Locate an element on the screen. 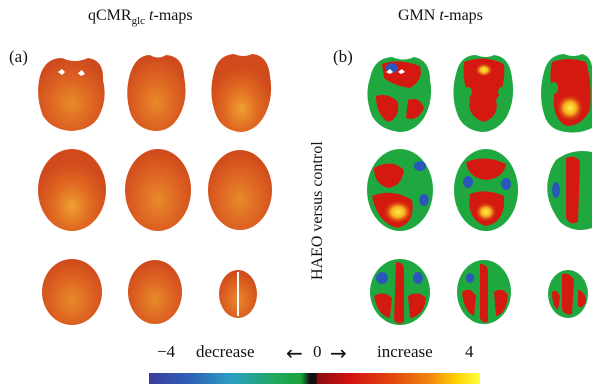 The height and width of the screenshot is (388, 597). scale-decrease-label: decrease is located at coordinates (225, 351).